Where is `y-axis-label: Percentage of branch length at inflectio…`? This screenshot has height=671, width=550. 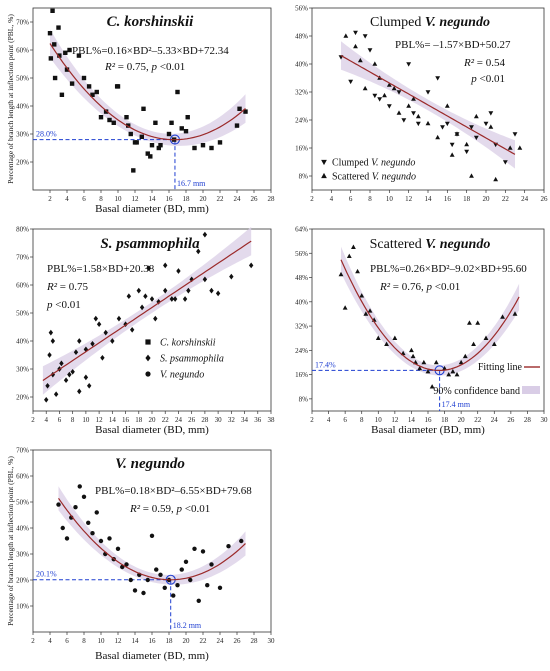
y-axis-label: Percentage of branch length at inflectio… is located at coordinates (10, 99).